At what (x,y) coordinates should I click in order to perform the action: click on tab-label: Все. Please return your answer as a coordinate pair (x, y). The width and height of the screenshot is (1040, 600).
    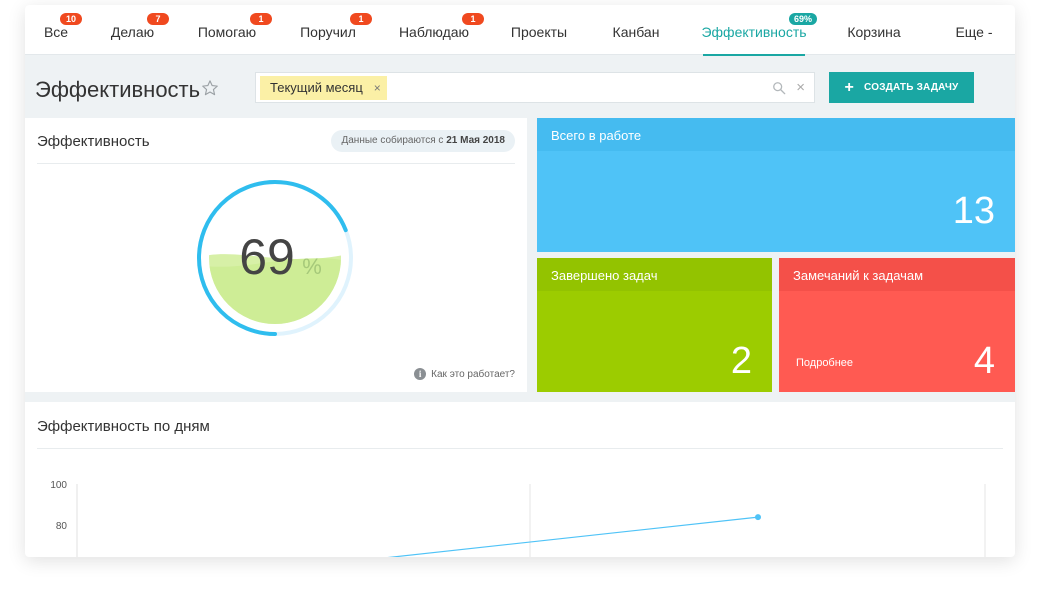
    Looking at the image, I should click on (56, 32).